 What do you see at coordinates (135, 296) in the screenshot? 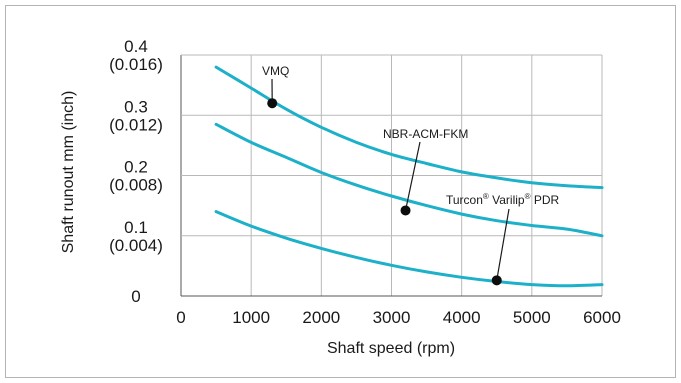
I see `y-tick-label-mm: 0` at bounding box center [135, 296].